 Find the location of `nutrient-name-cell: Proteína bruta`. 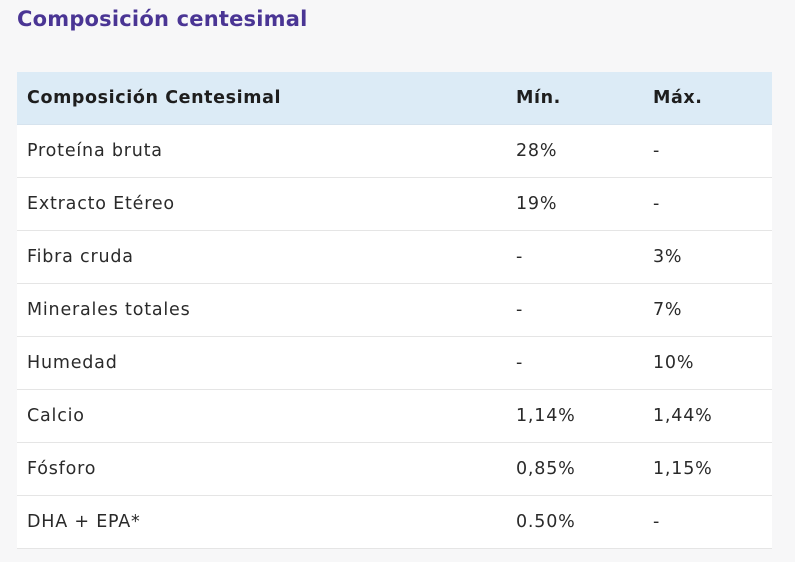

nutrient-name-cell: Proteína bruta is located at coordinates (95, 151).